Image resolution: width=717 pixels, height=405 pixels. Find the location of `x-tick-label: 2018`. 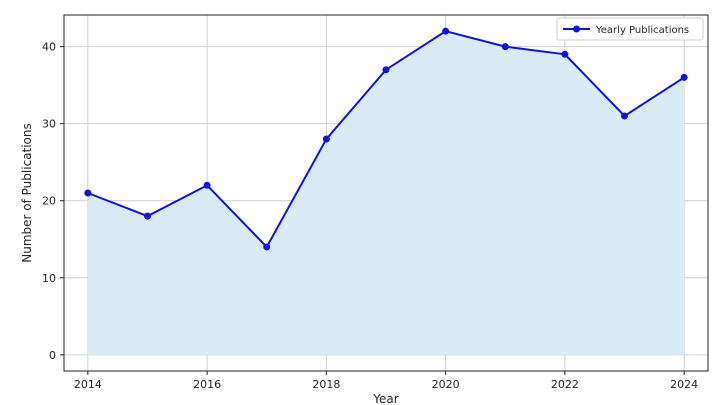

x-tick-label: 2018 is located at coordinates (326, 384).